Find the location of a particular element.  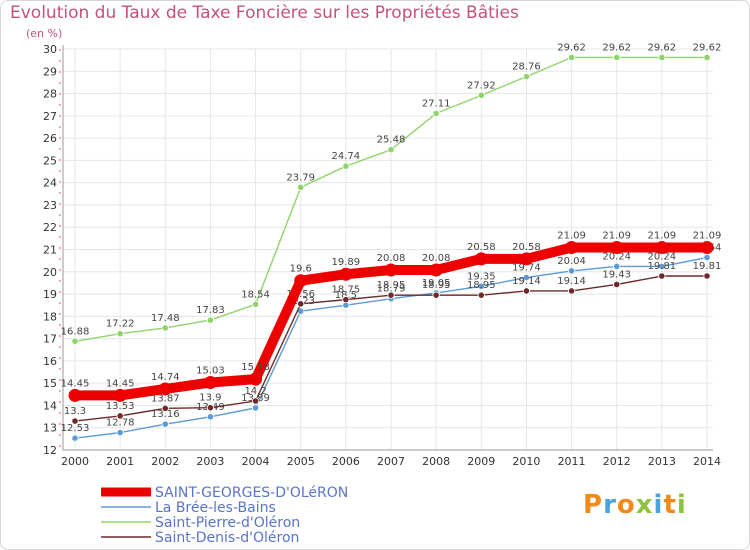

data-label: 19.14 is located at coordinates (571, 281).